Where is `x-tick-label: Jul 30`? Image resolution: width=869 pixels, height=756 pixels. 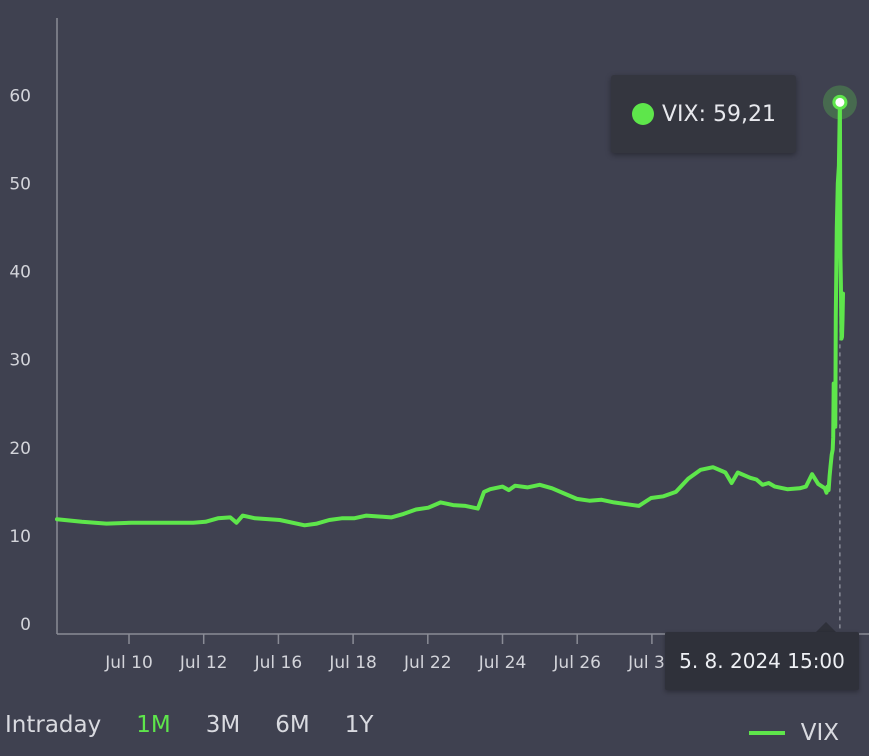 x-tick-label: Jul 30 is located at coordinates (651, 663).